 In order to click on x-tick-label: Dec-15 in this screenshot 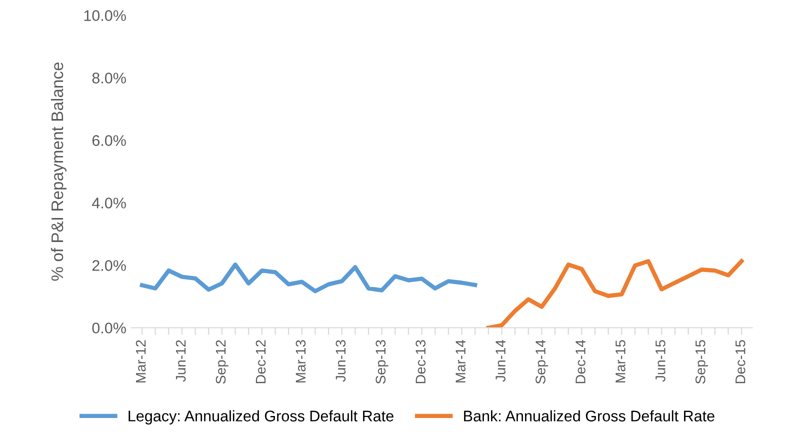, I will do `click(741, 362)`.